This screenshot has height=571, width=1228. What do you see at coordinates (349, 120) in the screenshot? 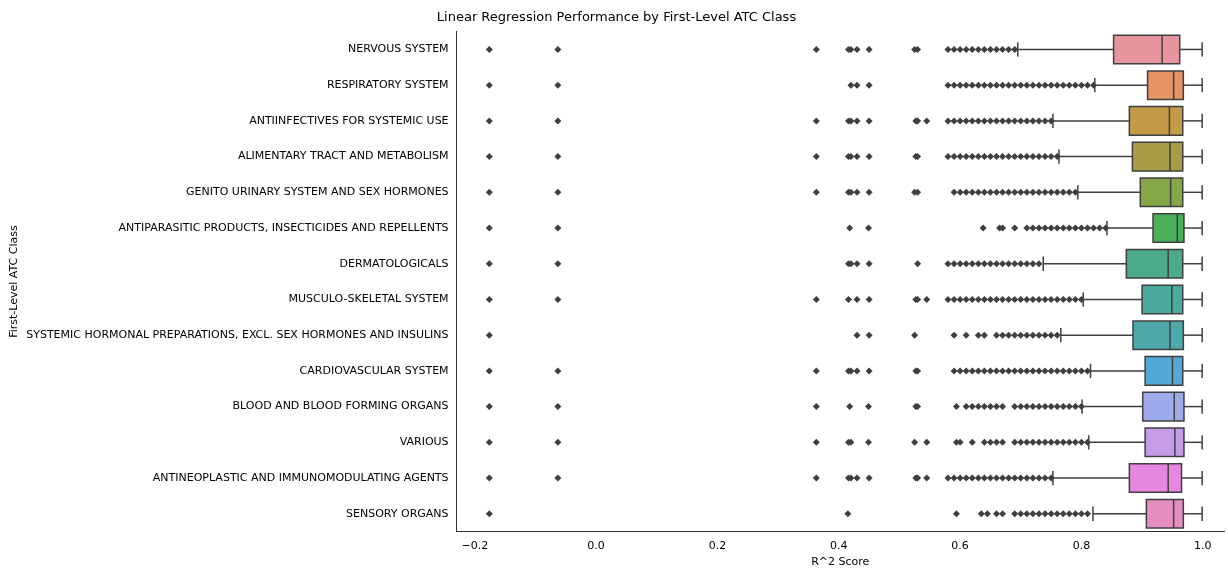
I see `y-tick-label: ANTIINFECTIVES FOR SYSTEMIC USE` at bounding box center [349, 120].